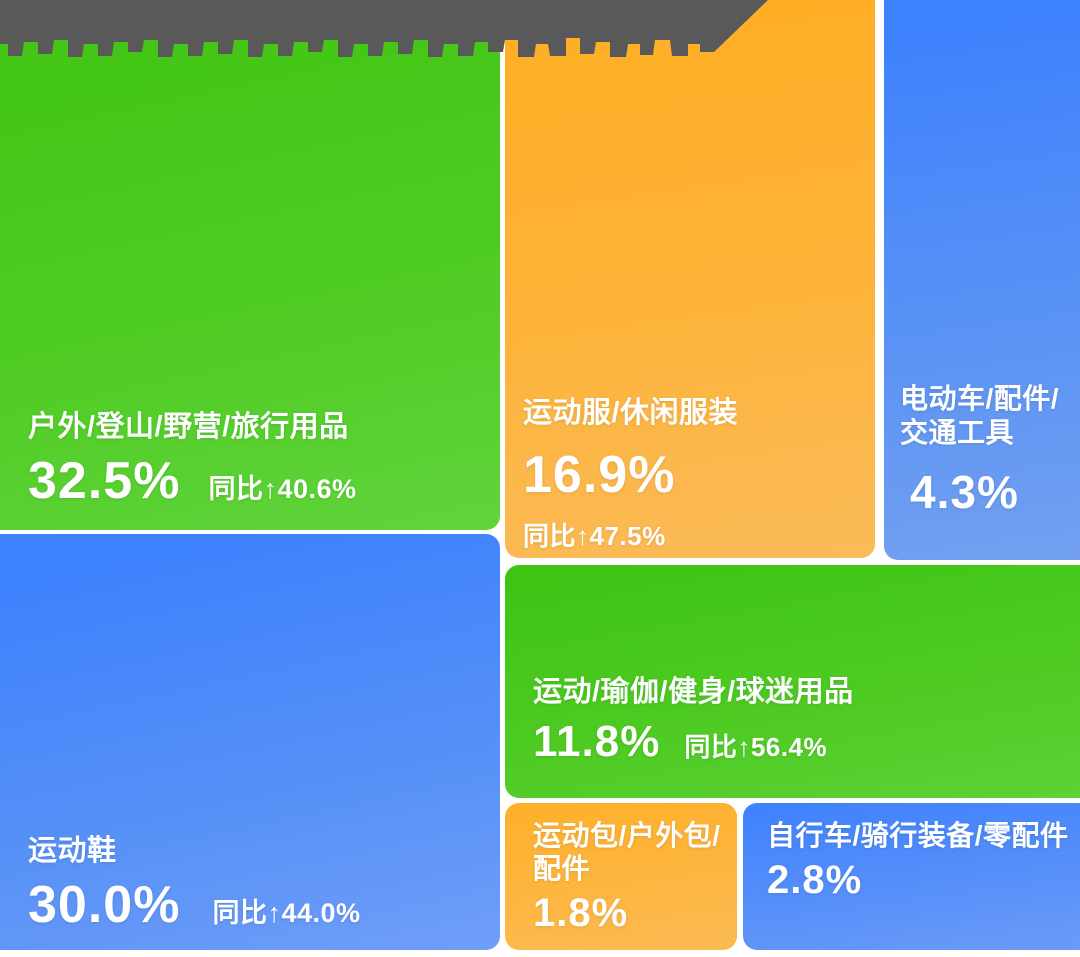 The height and width of the screenshot is (957, 1080). I want to click on tile-yoy-value: 同比↑40.6%, so click(282, 488).